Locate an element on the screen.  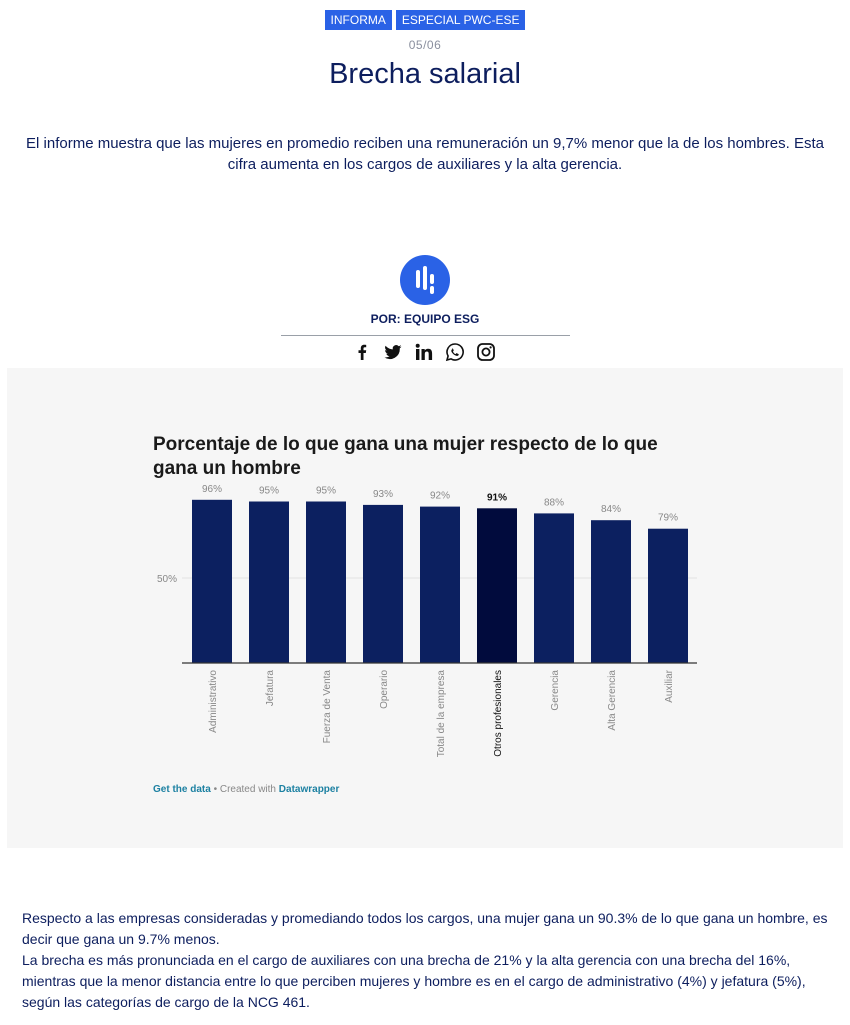
author-name: POR: EQUIPO ESG is located at coordinates (425, 319).